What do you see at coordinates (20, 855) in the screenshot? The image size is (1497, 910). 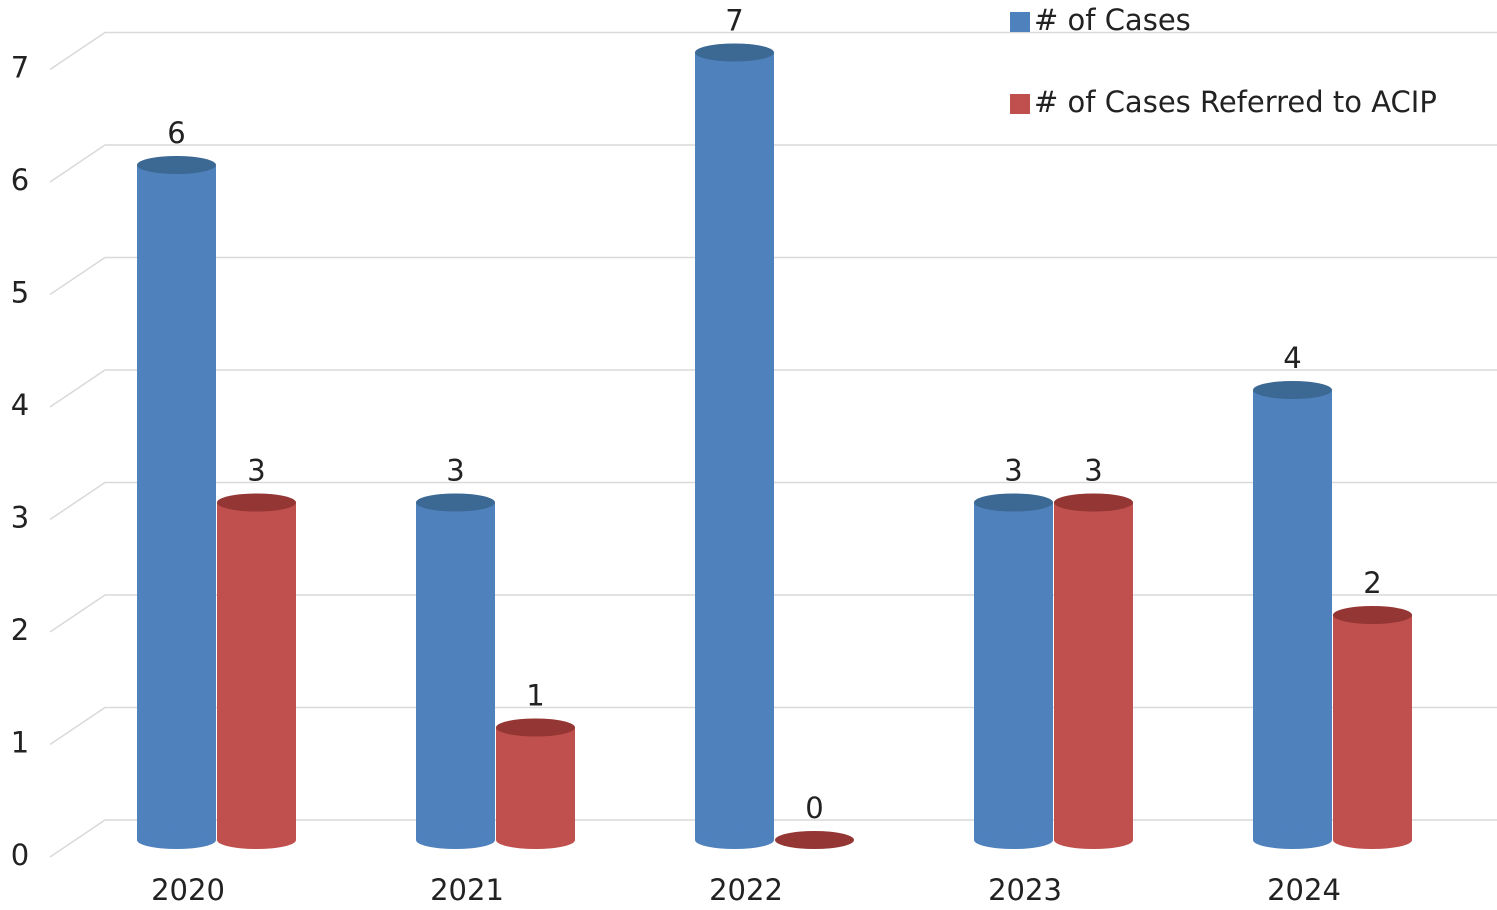 I see `y-tick-label: 0` at bounding box center [20, 855].